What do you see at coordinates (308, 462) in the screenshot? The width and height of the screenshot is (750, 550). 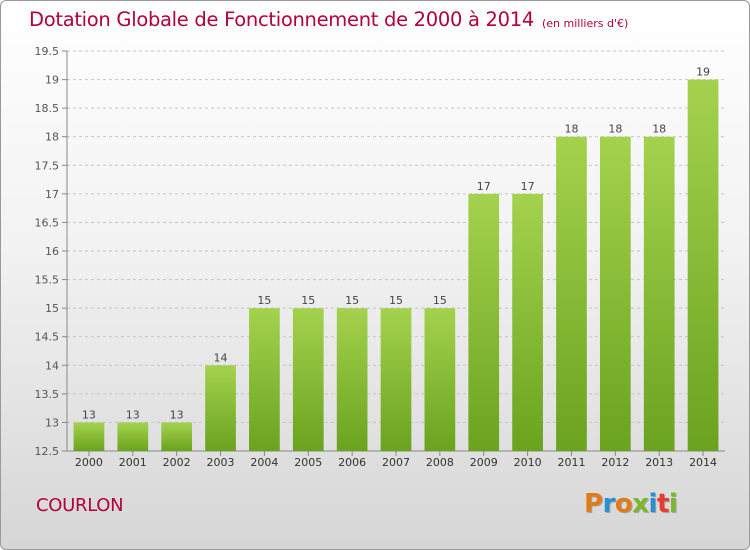 I see `x-tick-label: 2005` at bounding box center [308, 462].